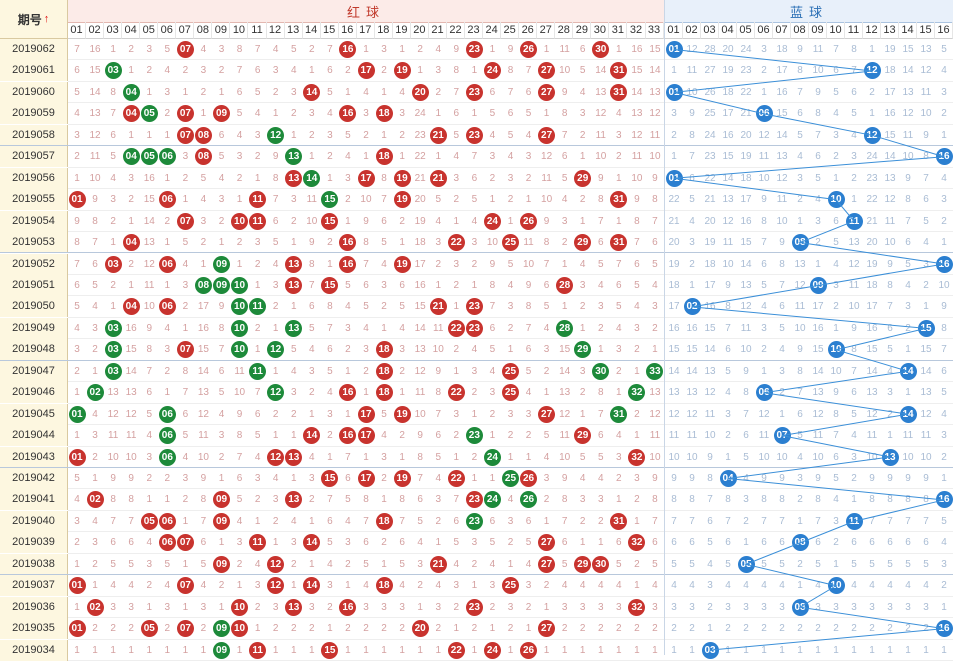  Describe the element at coordinates (34, 19) in the screenshot. I see `period-column-header: 期号 ↑` at that location.